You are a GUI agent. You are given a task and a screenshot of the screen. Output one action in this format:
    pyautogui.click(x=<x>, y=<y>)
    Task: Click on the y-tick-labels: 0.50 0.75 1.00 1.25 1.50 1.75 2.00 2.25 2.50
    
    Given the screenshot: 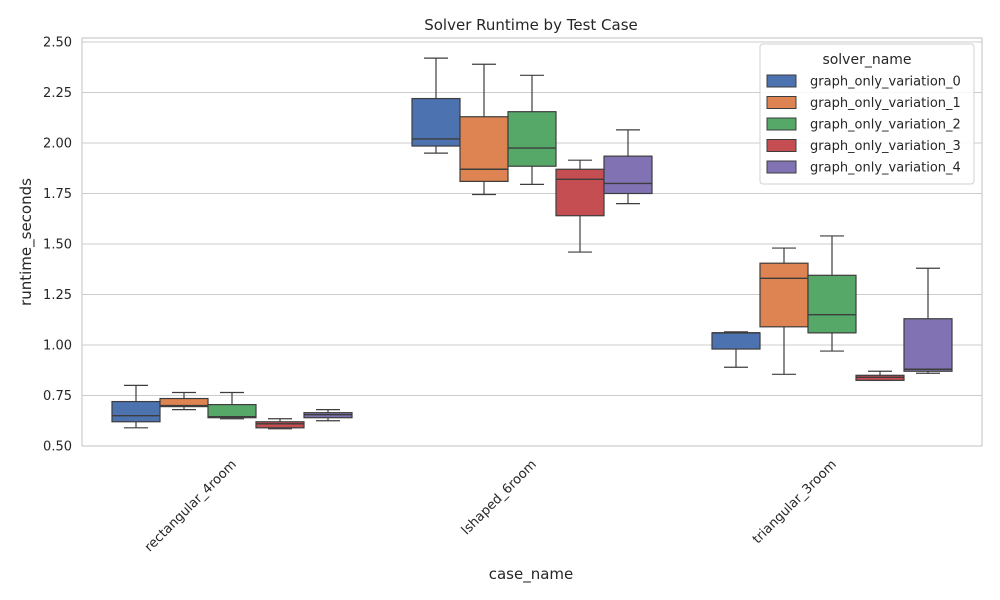 What is the action you would take?
    pyautogui.click(x=57, y=245)
    